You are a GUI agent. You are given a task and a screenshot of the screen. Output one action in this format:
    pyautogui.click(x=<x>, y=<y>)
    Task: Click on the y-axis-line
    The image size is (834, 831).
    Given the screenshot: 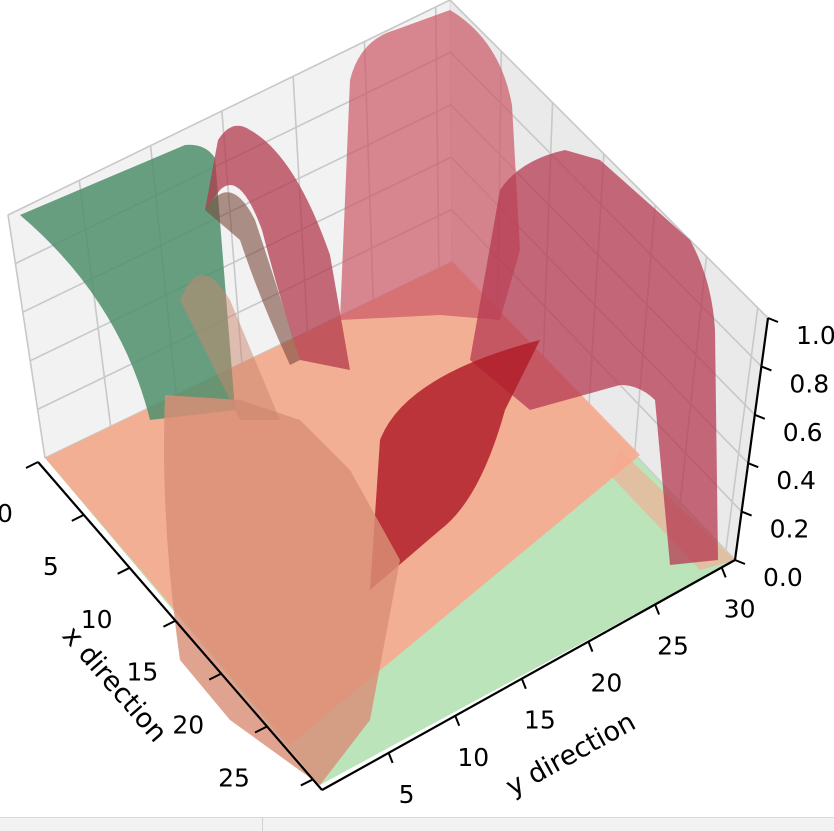 What is the action you would take?
    pyautogui.click(x=528, y=675)
    